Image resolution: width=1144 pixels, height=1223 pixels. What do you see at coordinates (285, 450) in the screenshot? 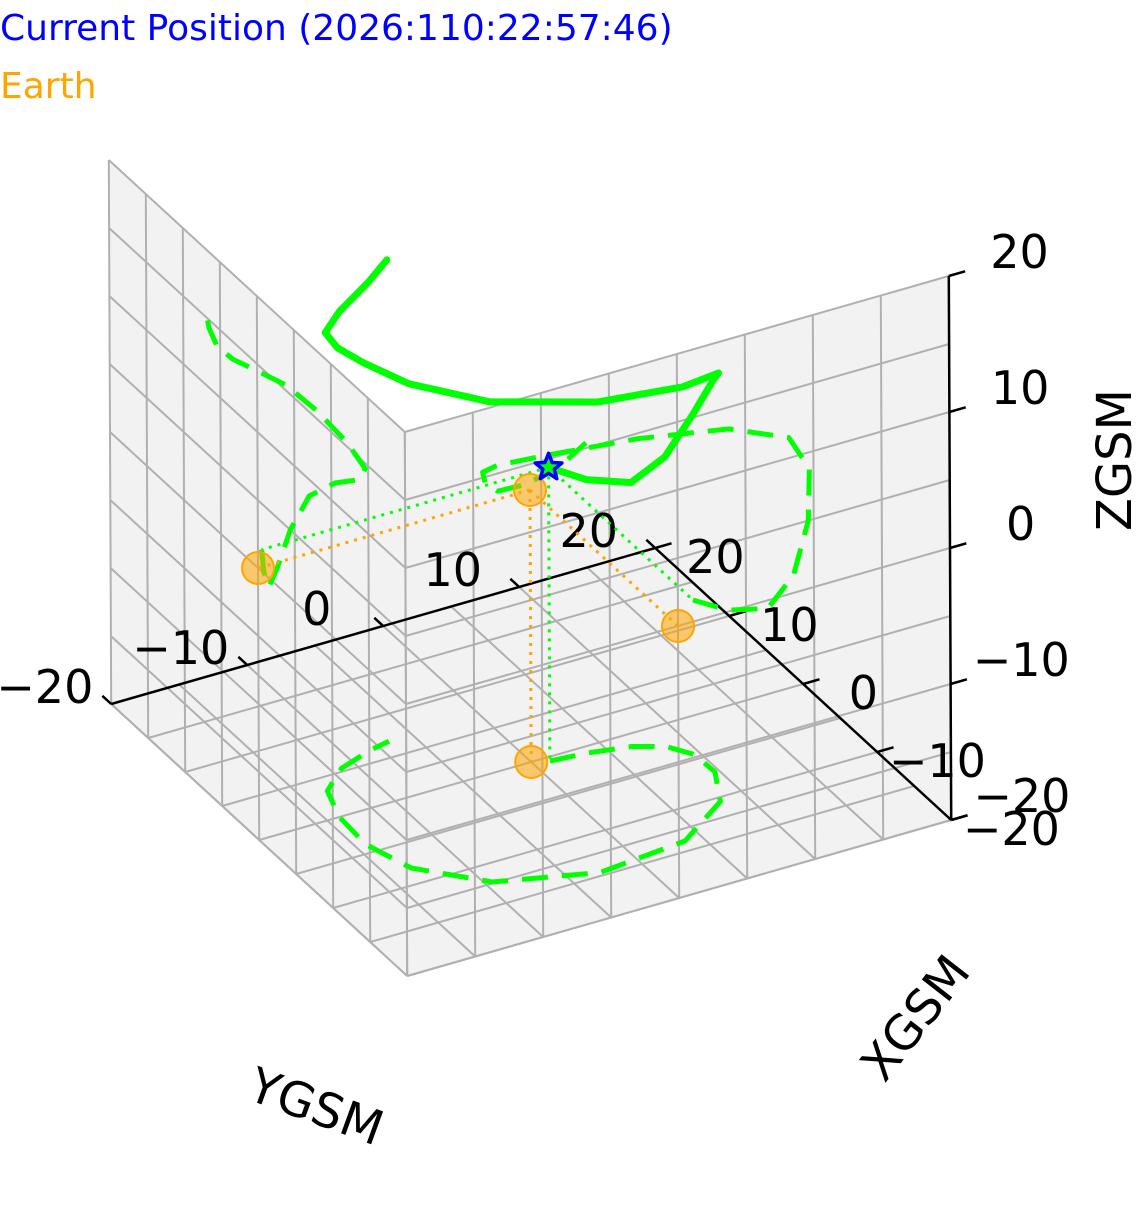
I see `orbit-projection-xz` at bounding box center [285, 450].